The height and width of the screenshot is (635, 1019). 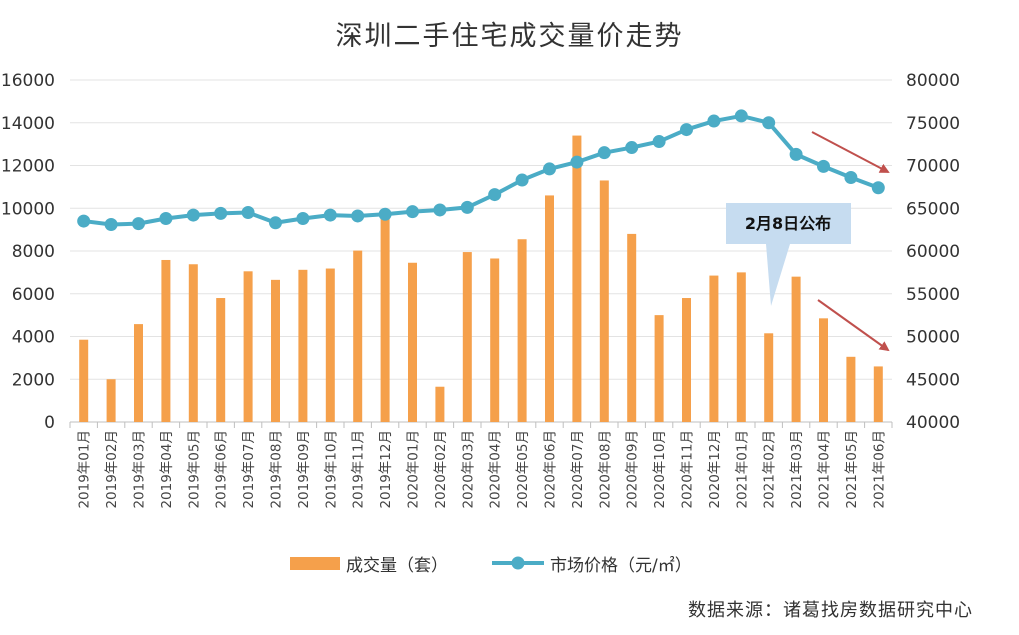 What do you see at coordinates (852, 469) in the screenshot?
I see `x-tick-label: 2021年05月` at bounding box center [852, 469].